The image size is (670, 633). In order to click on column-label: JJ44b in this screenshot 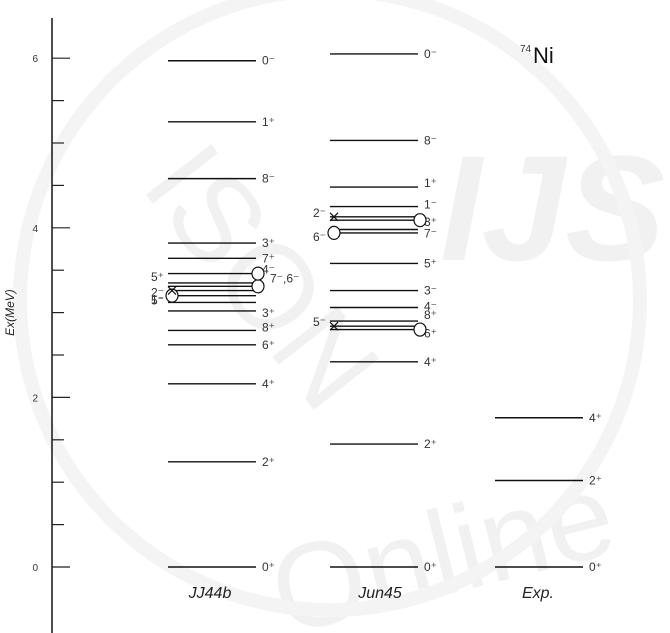, I will do `click(210, 593)`.